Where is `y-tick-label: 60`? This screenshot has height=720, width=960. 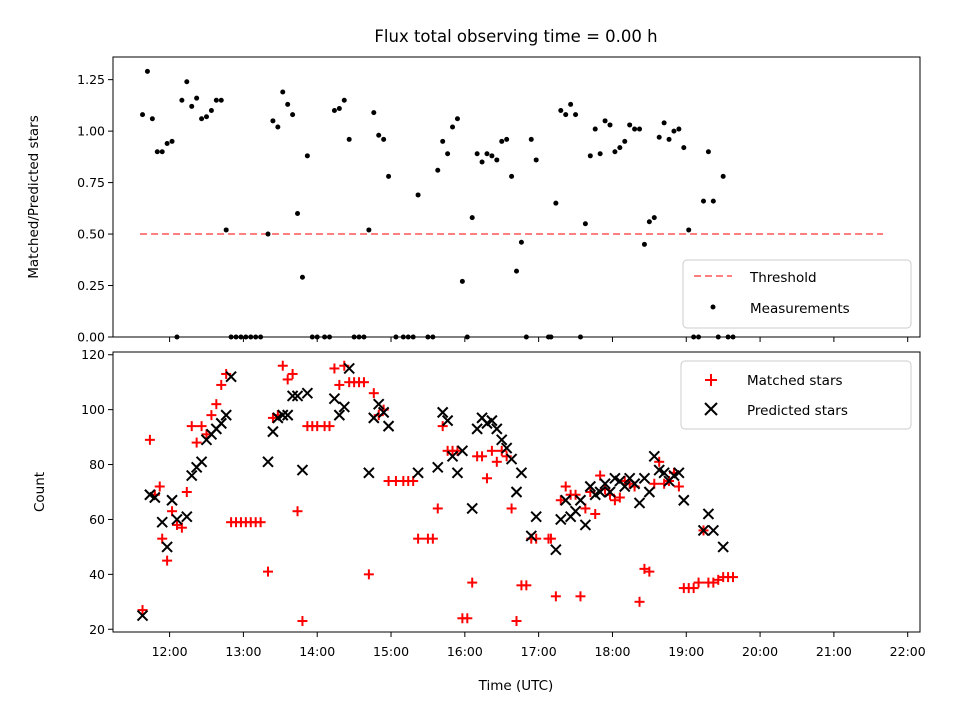 y-tick-label: 60 is located at coordinates (97, 519).